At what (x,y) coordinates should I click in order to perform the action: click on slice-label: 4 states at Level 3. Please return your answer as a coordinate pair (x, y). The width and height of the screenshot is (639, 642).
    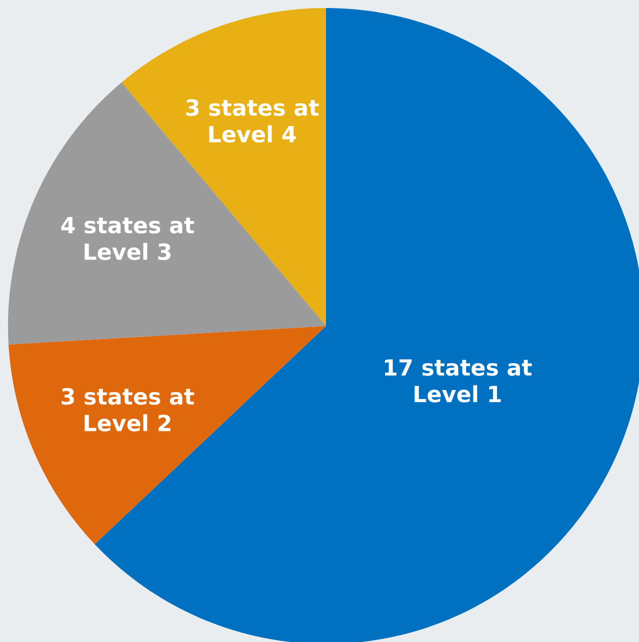
    Looking at the image, I should click on (127, 238).